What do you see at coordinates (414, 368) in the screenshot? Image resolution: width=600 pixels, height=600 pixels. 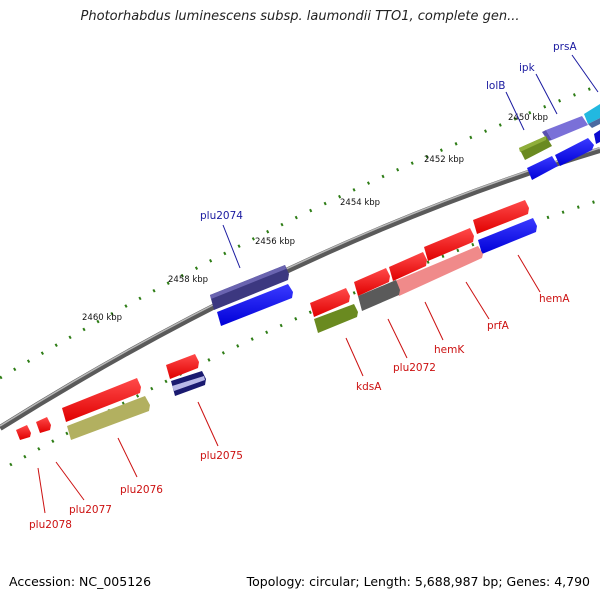 I see `gene-label-plu2072: plu2072` at bounding box center [414, 368].